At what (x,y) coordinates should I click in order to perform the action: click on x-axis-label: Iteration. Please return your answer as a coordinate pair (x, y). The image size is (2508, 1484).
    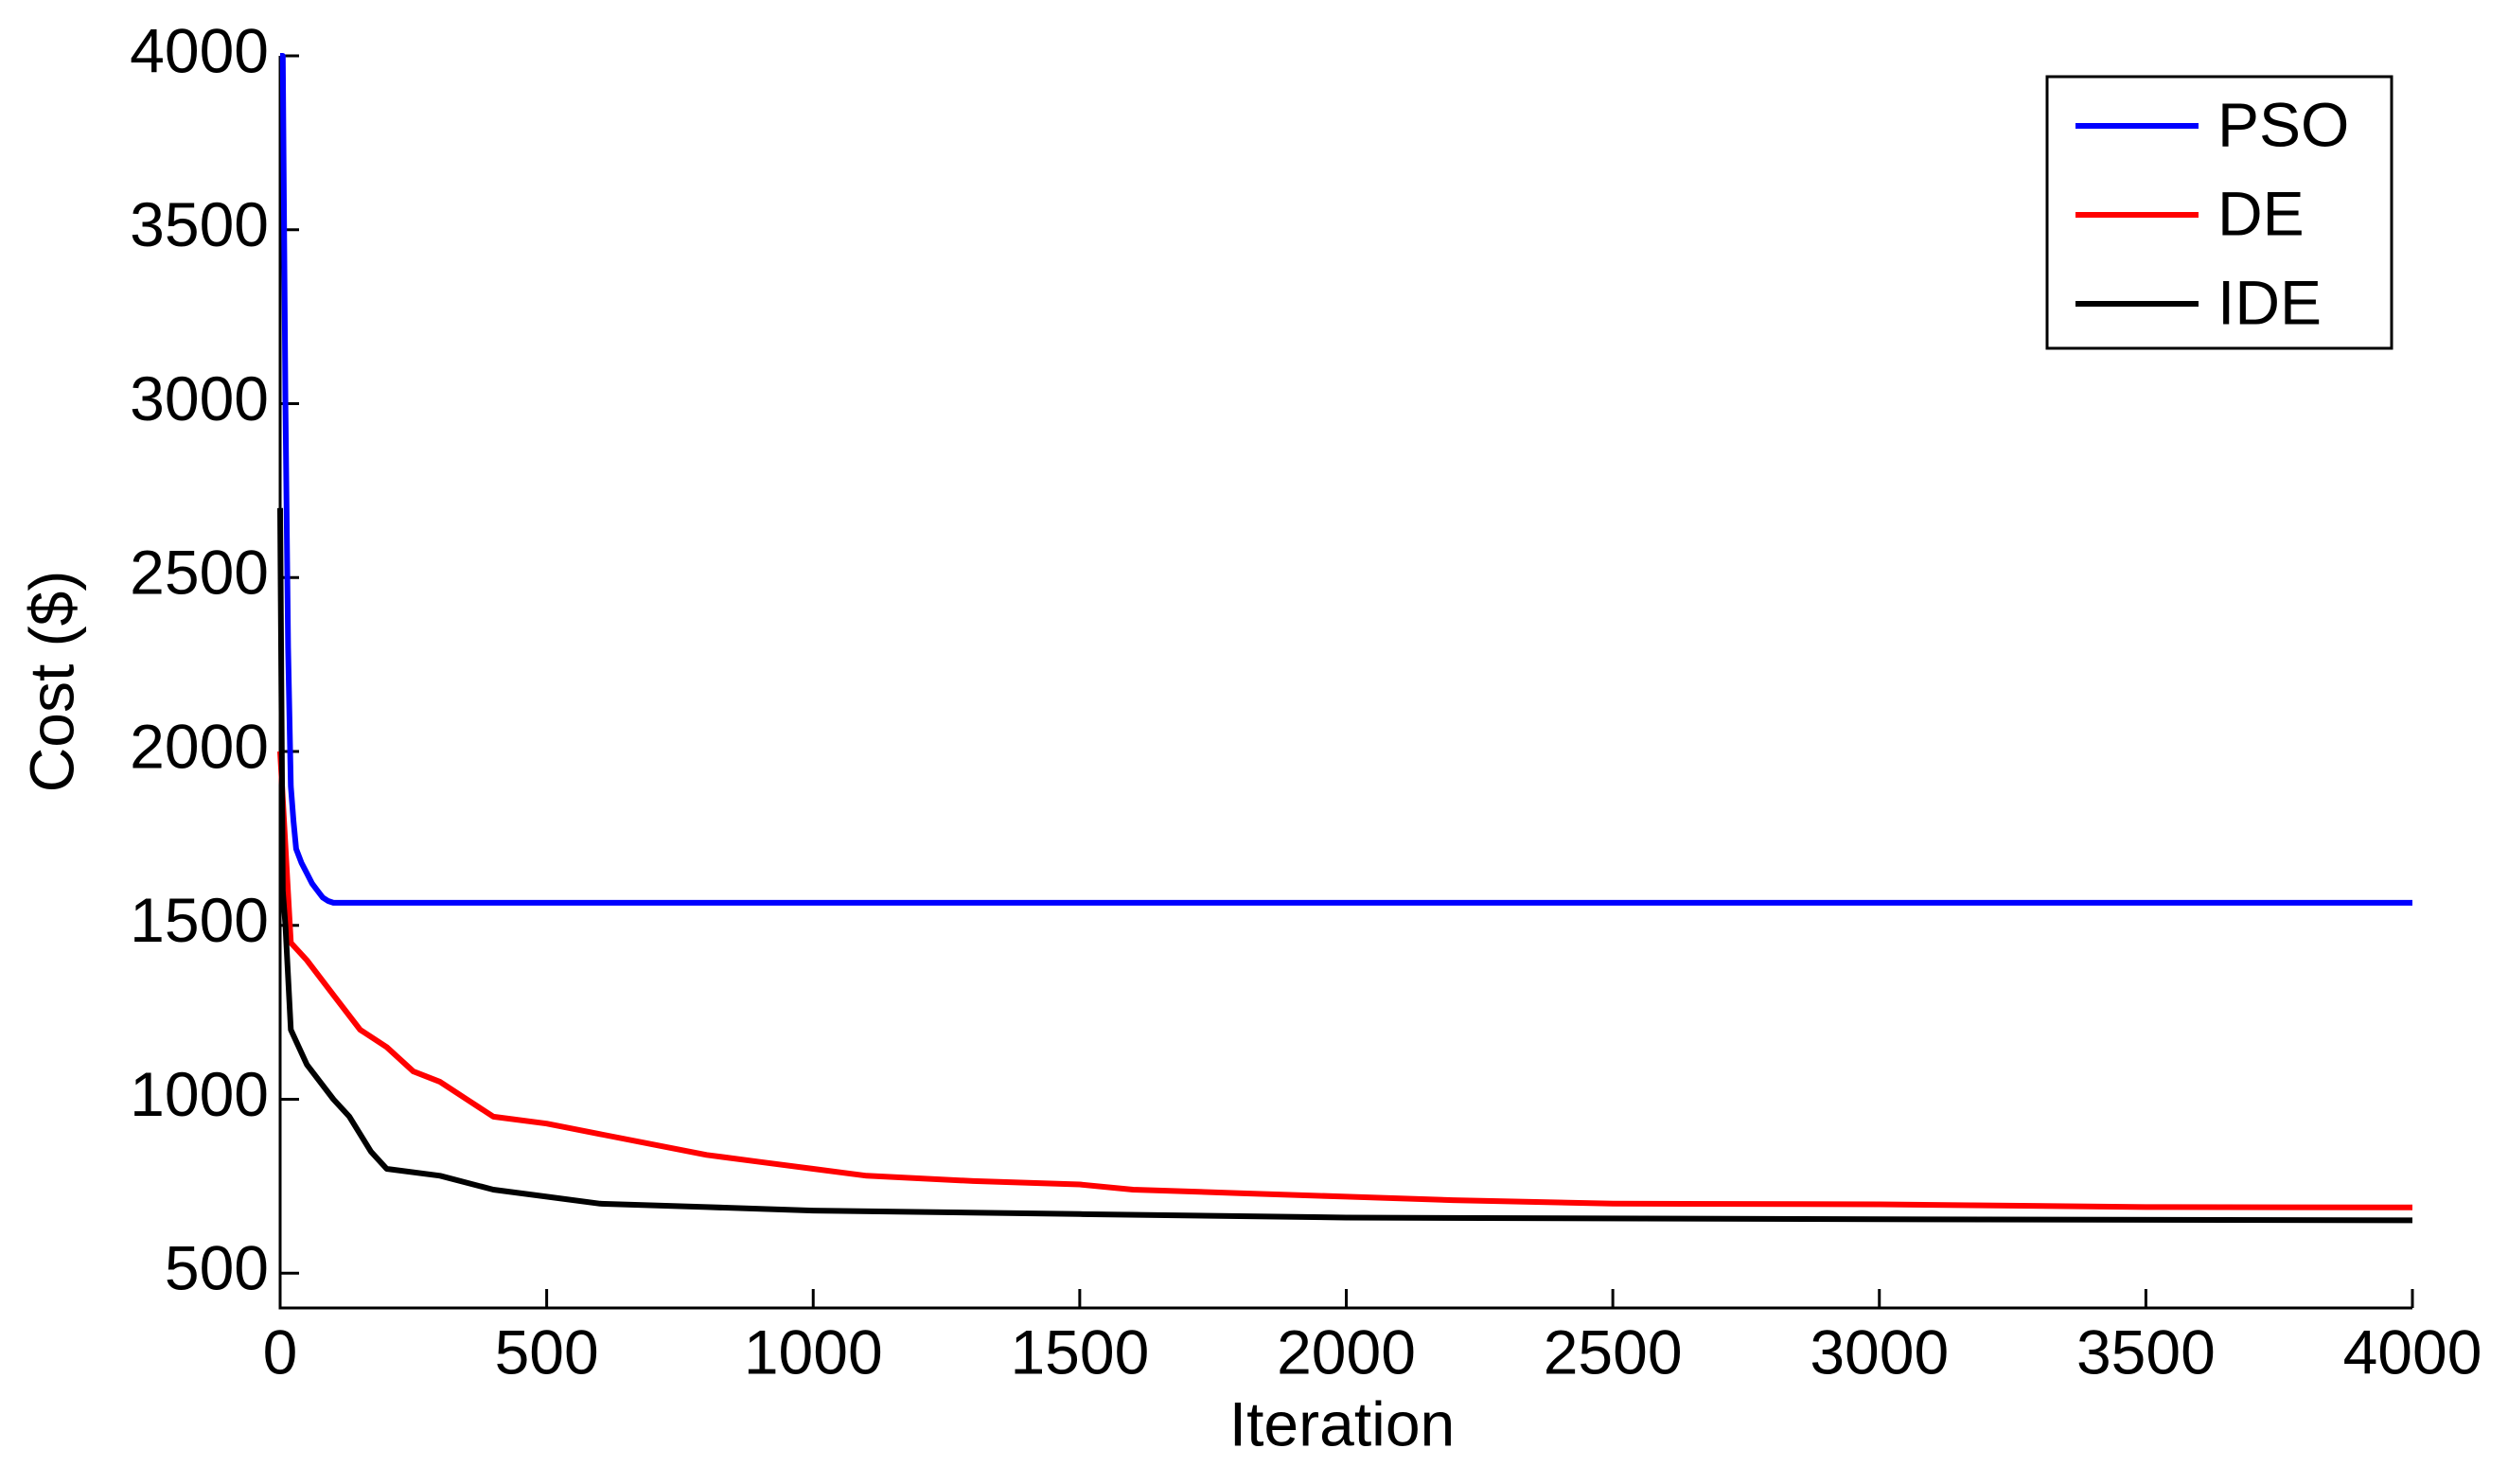
    Looking at the image, I should click on (1342, 1423).